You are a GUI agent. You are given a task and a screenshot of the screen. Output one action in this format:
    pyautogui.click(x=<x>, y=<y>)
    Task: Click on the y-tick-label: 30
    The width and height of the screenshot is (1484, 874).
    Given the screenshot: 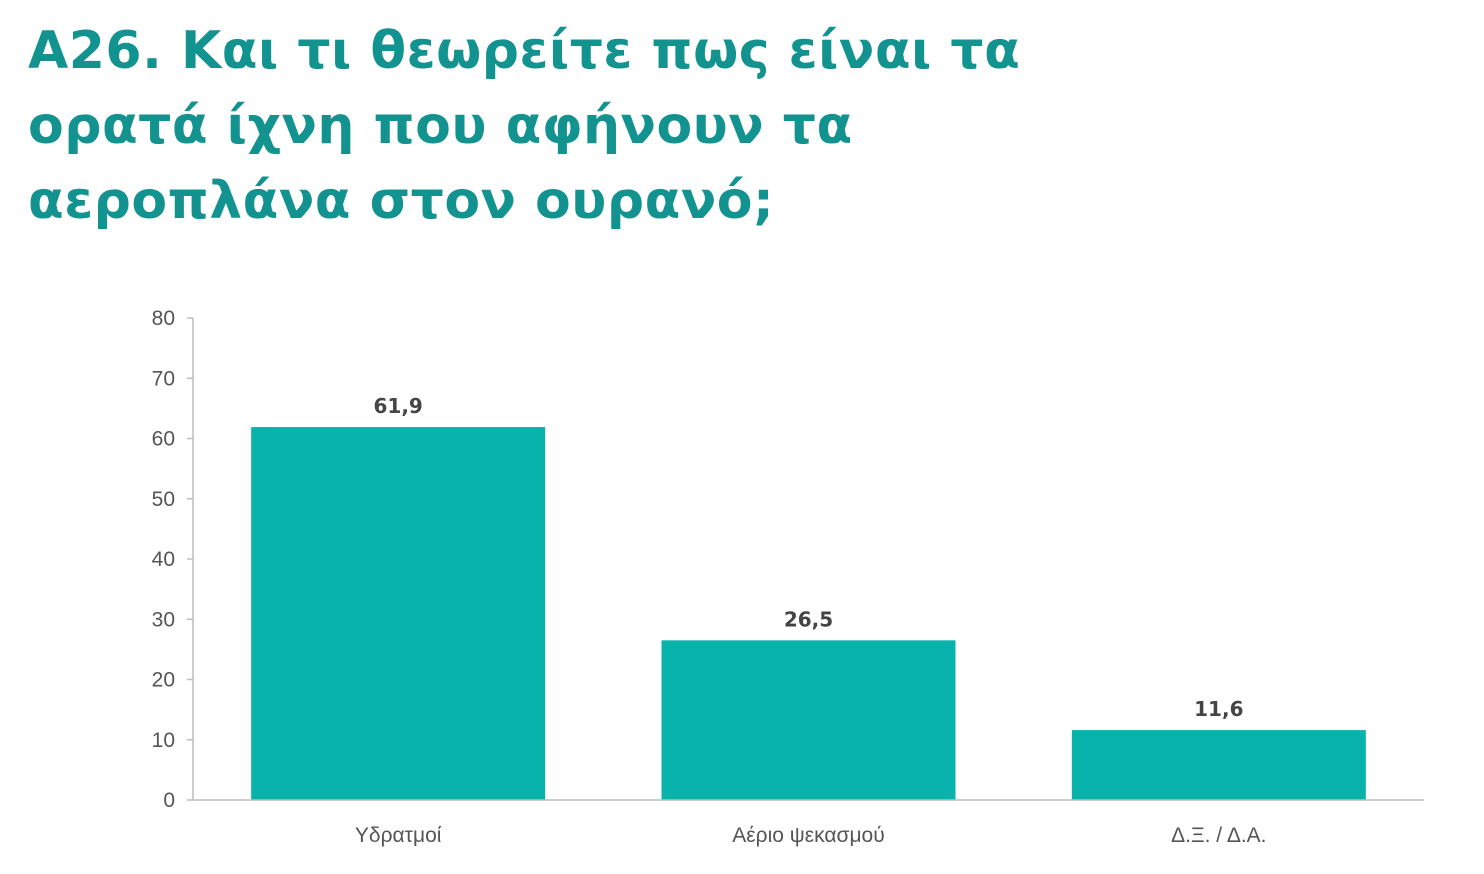 What is the action you would take?
    pyautogui.click(x=163, y=619)
    